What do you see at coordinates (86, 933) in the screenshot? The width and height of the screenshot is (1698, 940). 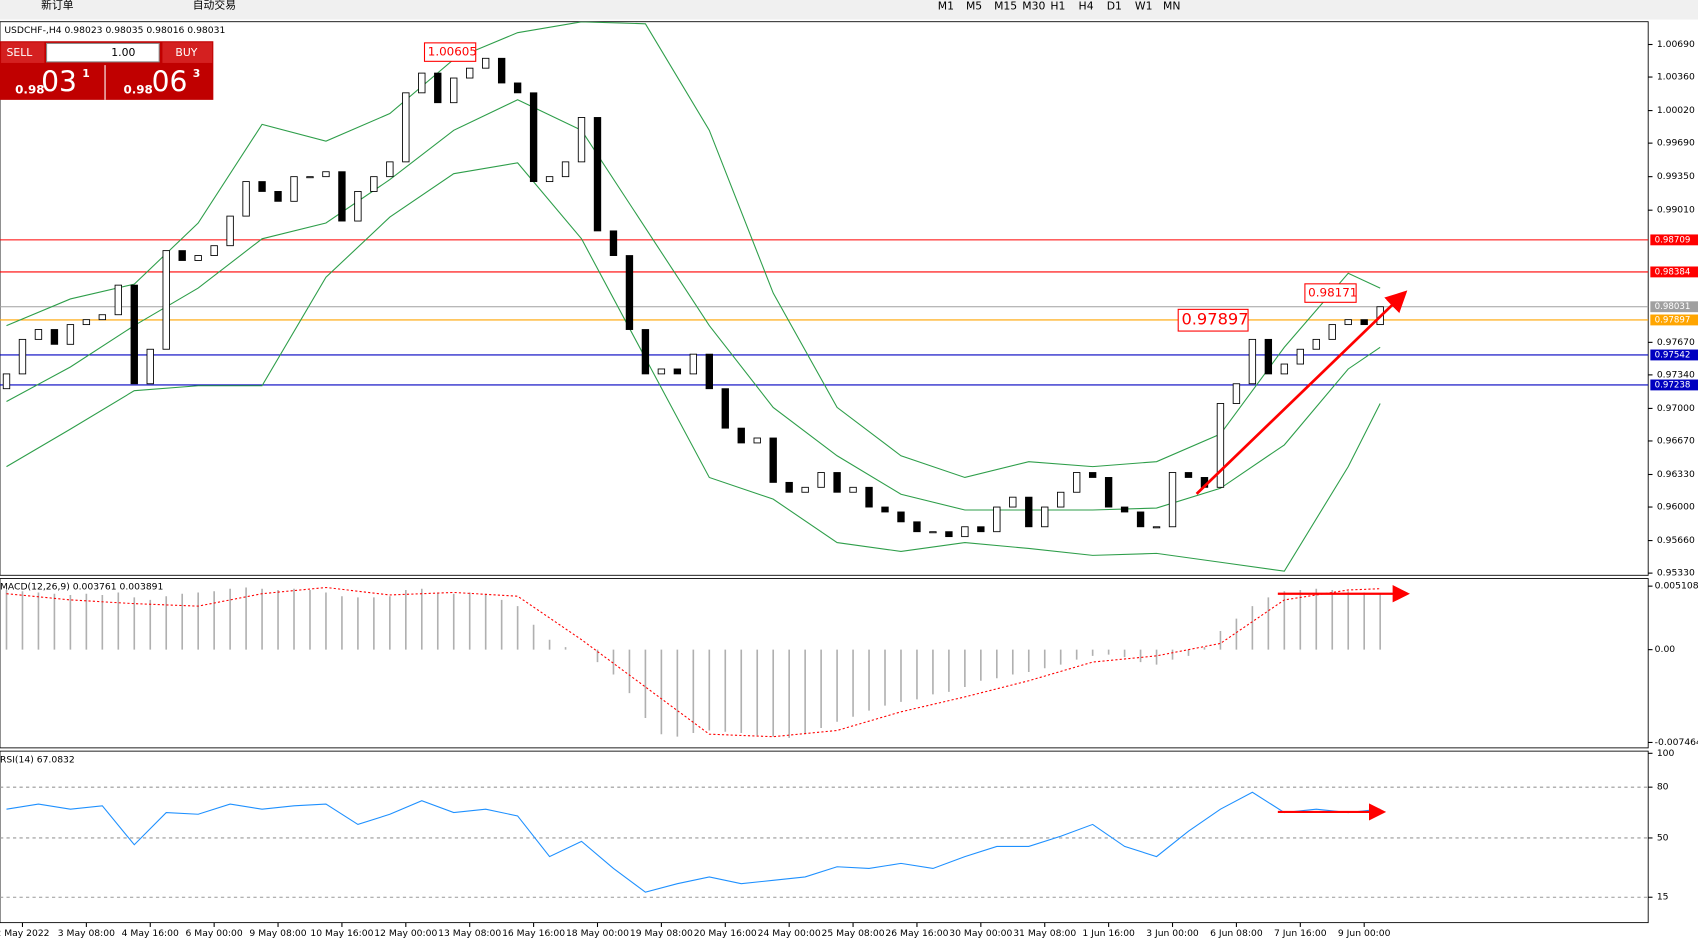 I see `x-tick-label: 3 May 08:00` at bounding box center [86, 933].